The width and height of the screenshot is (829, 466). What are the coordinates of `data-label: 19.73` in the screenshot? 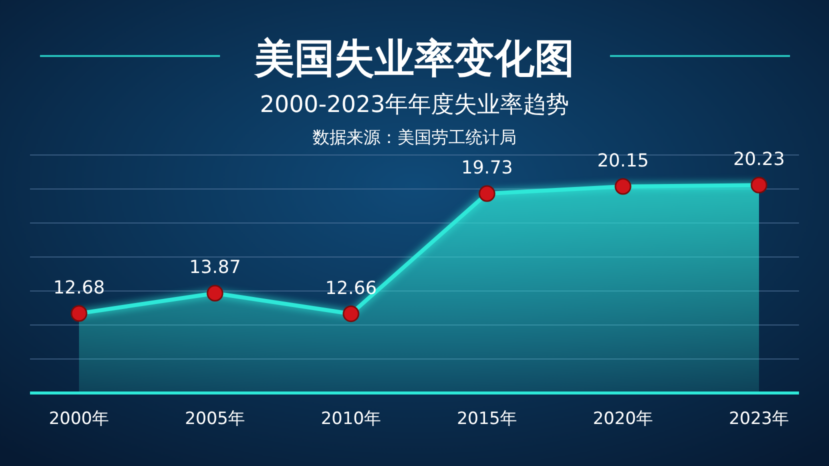 It's located at (487, 168).